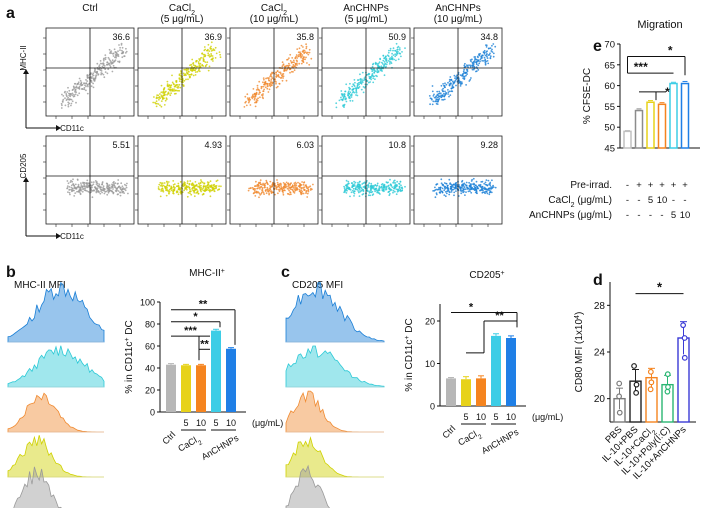 Image resolution: width=701 pixels, height=508 pixels. What do you see at coordinates (121, 37) in the screenshot?
I see `quadrant-value: 36.6` at bounding box center [121, 37].